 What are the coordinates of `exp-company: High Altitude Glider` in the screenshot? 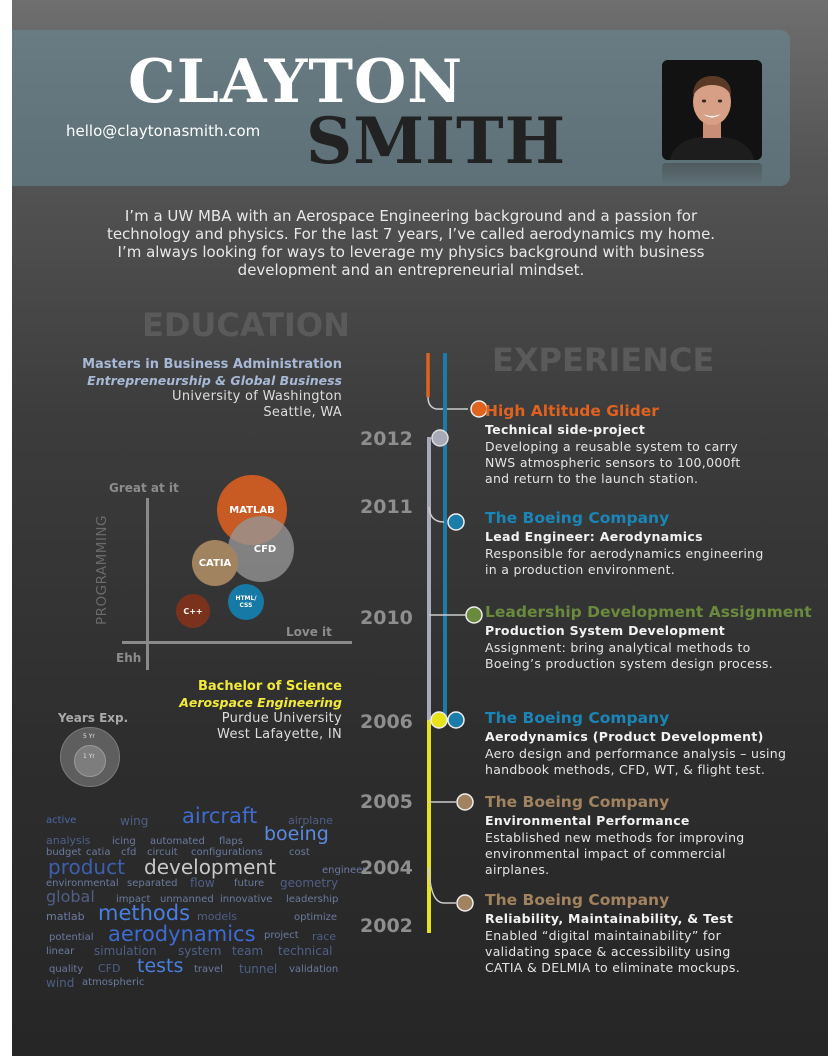 It's located at (572, 411).